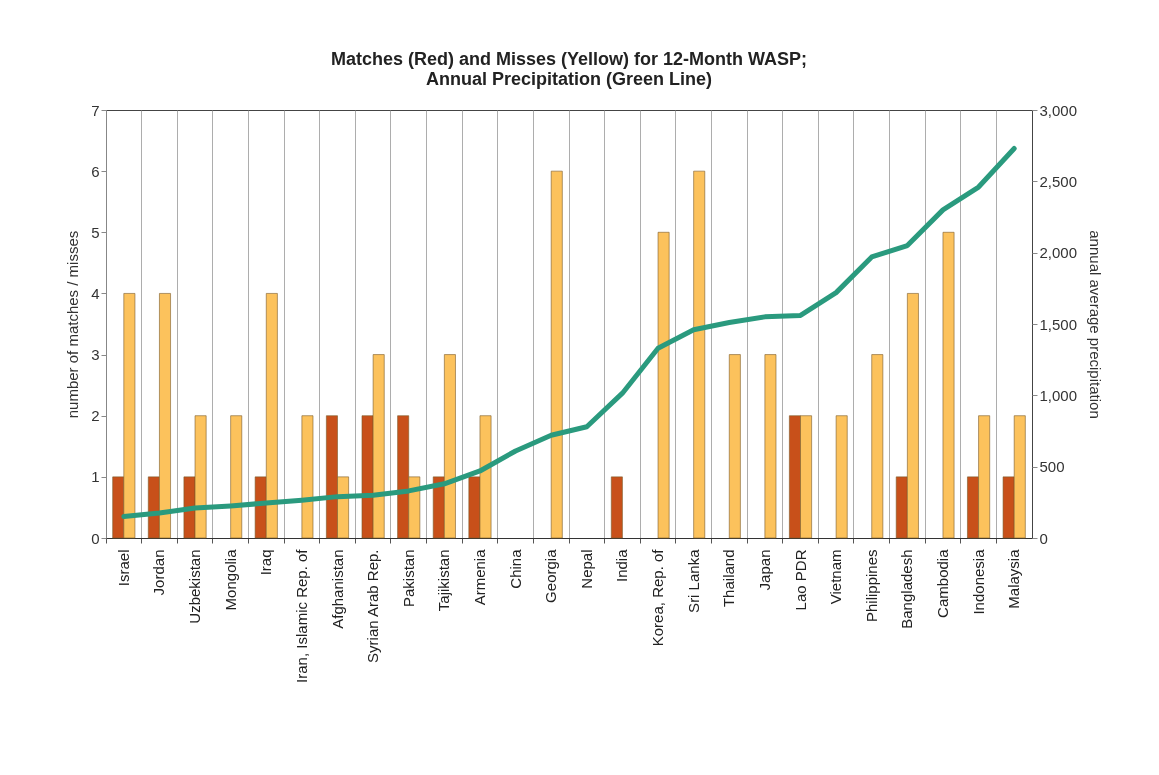  What do you see at coordinates (1058, 110) in the screenshot?
I see `y2-tick-label: 3,000` at bounding box center [1058, 110].